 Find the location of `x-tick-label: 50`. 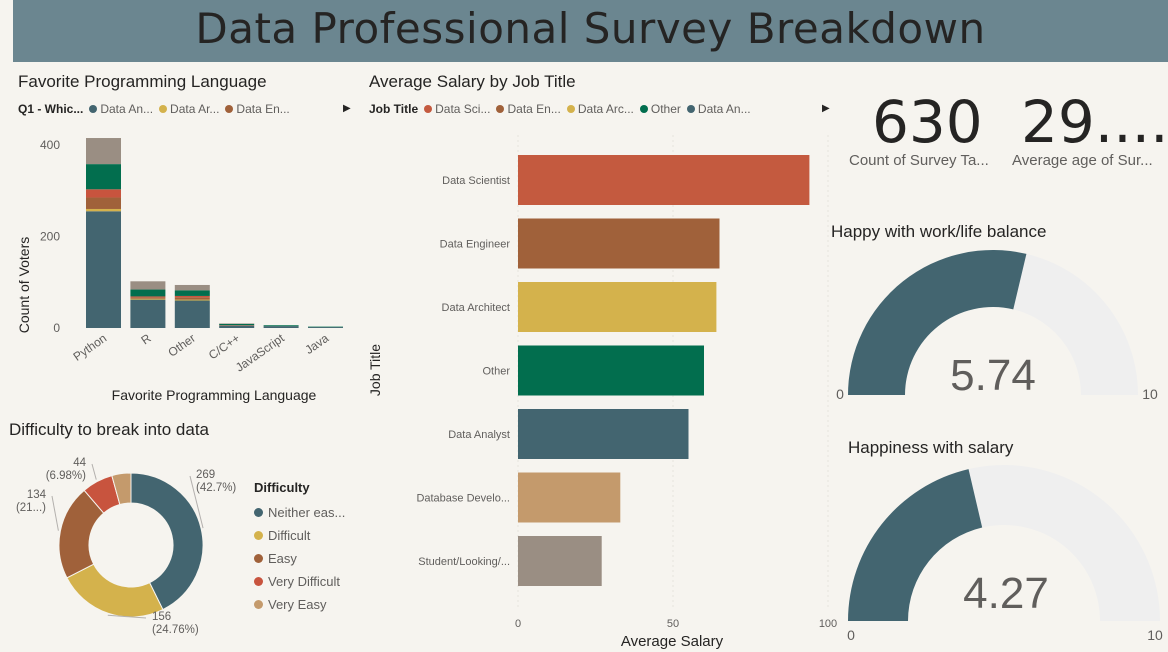

x-tick-label: 50 is located at coordinates (673, 624).